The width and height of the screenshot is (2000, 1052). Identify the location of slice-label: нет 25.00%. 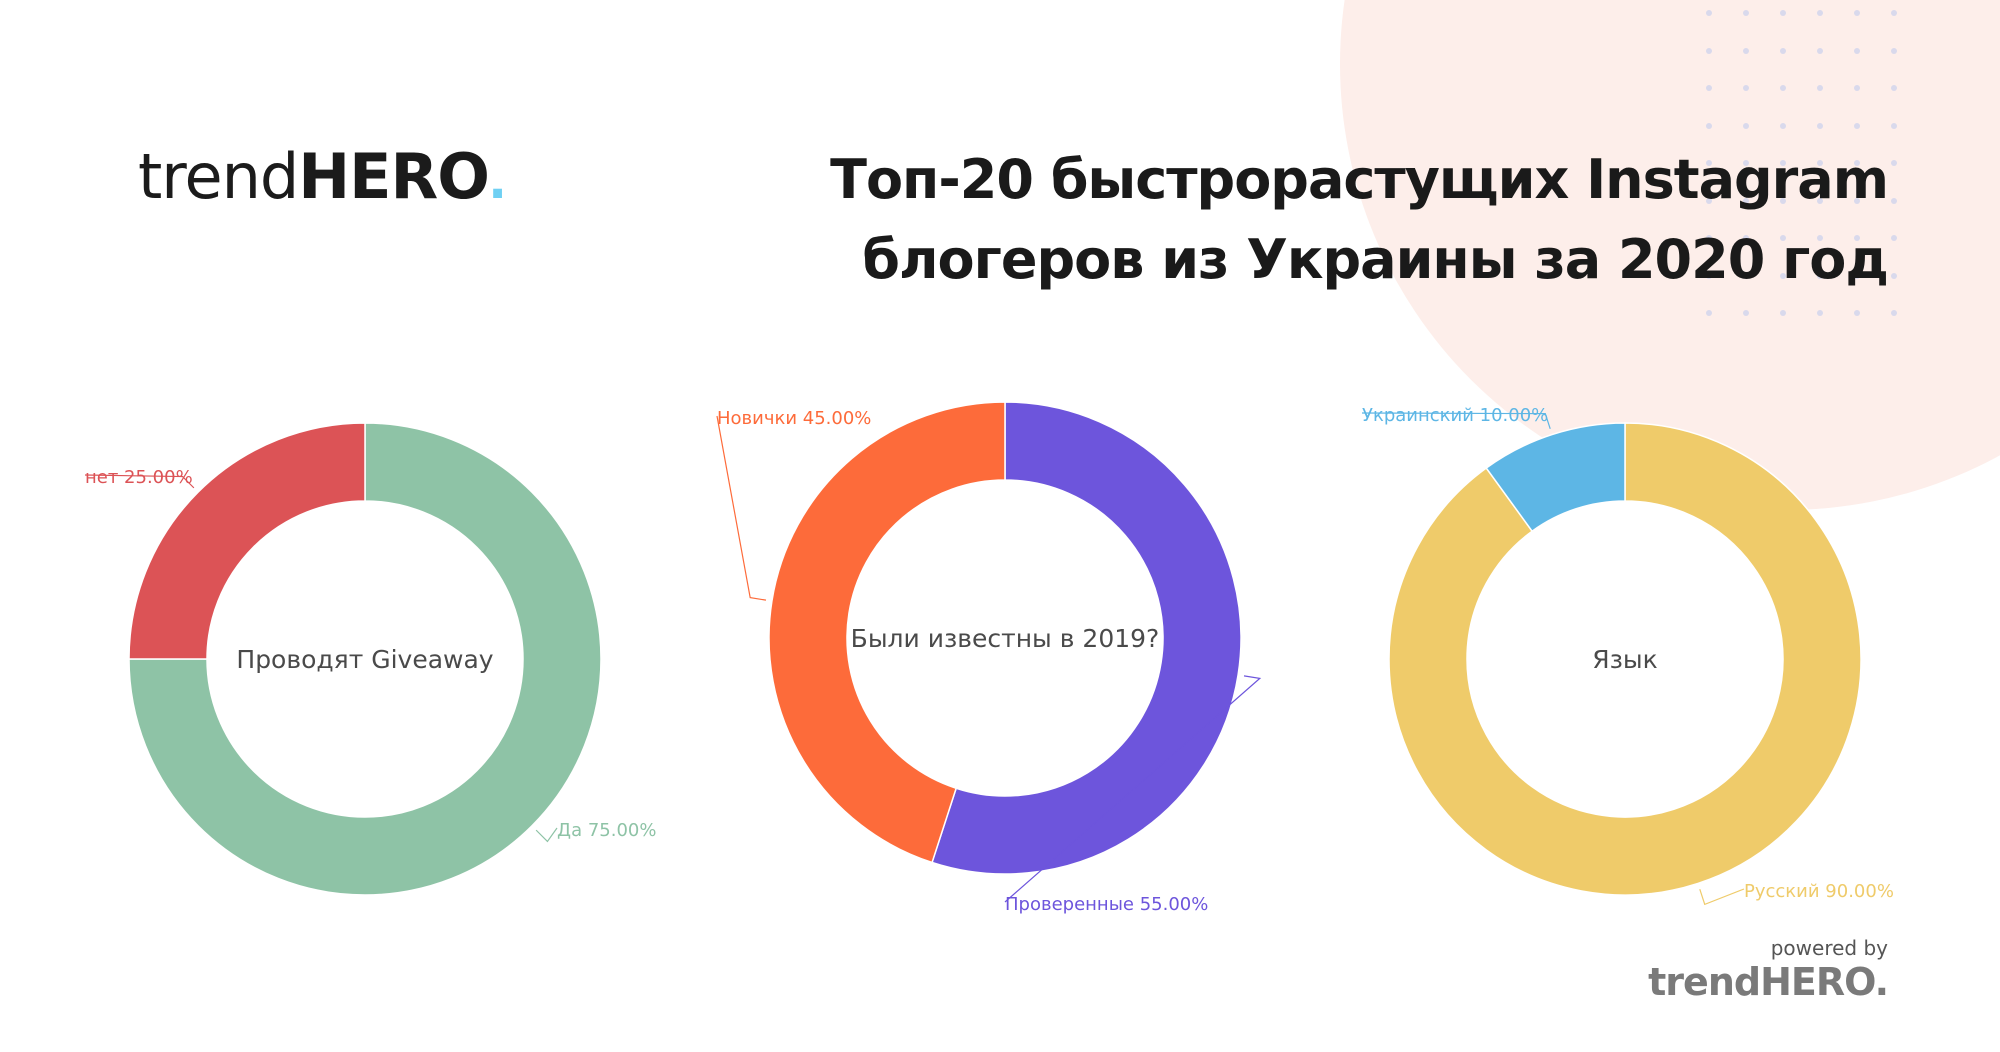
(139, 477).